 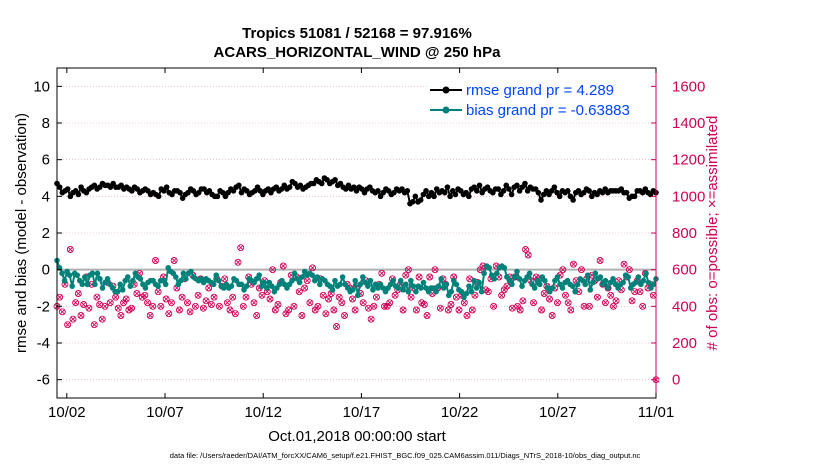 What do you see at coordinates (656, 412) in the screenshot?
I see `x-tick-label: 11/01` at bounding box center [656, 412].